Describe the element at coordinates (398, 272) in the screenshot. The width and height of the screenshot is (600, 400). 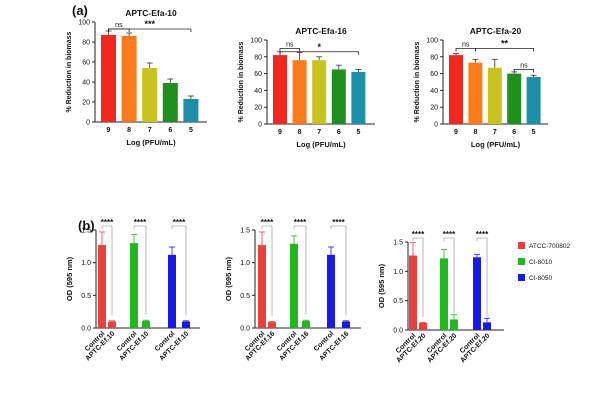
I see `chart-6-y-tick-label: 1.0` at that location.